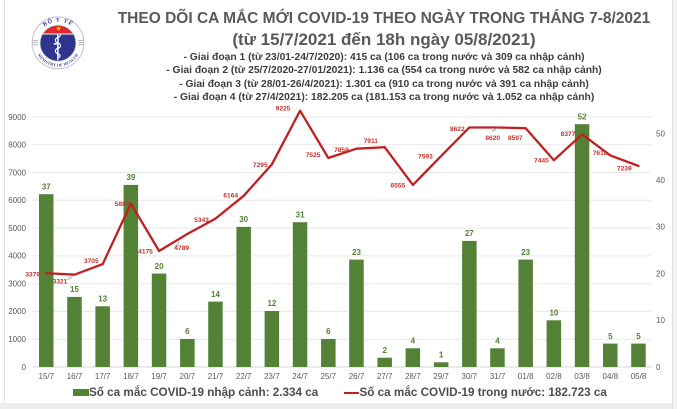 This screenshot has width=677, height=409. I want to click on svg-text: 29/7, so click(441, 376).